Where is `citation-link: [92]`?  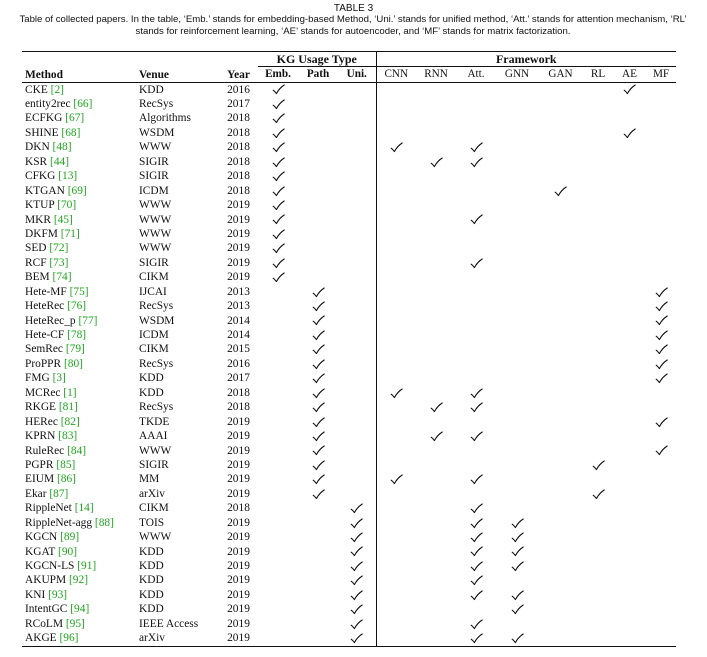
citation-link: [92] is located at coordinates (78, 580).